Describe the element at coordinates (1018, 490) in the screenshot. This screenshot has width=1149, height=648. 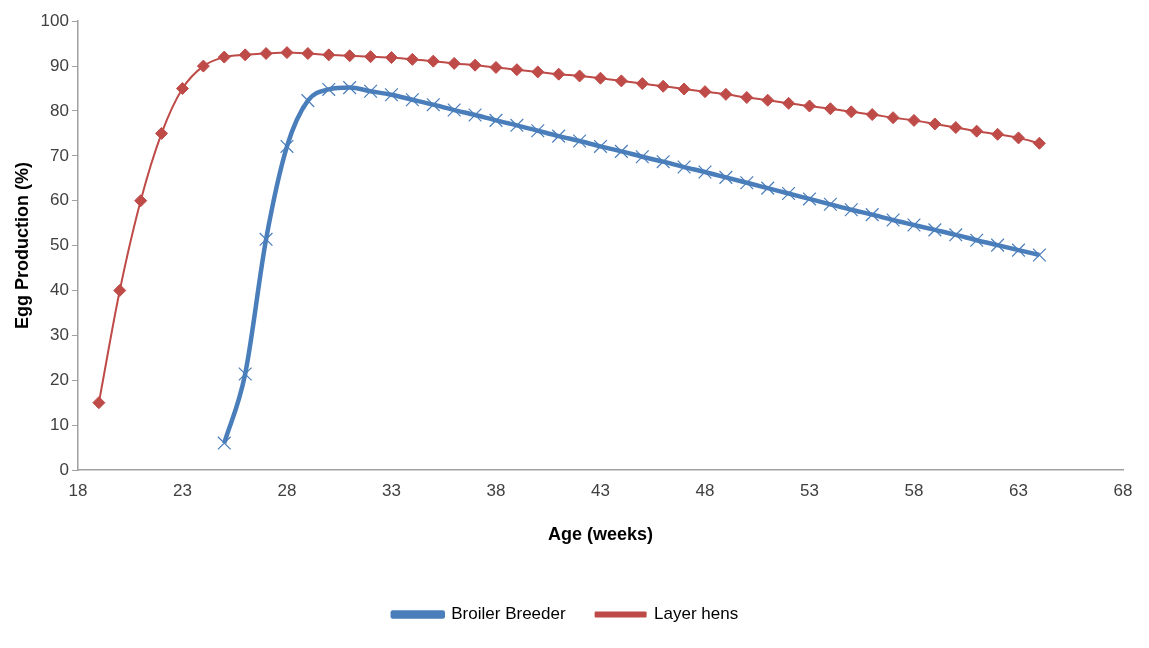
I see `x-tick-label: 63` at that location.